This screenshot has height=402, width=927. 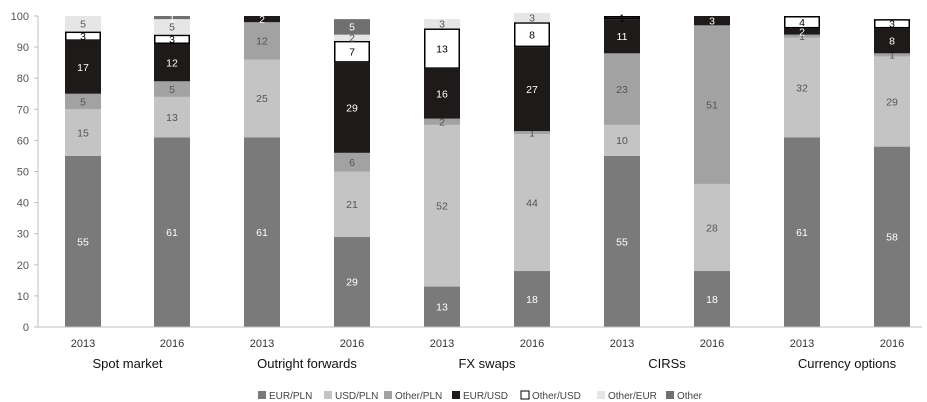 What do you see at coordinates (127, 363) in the screenshot?
I see `group-label: Spot market` at bounding box center [127, 363].